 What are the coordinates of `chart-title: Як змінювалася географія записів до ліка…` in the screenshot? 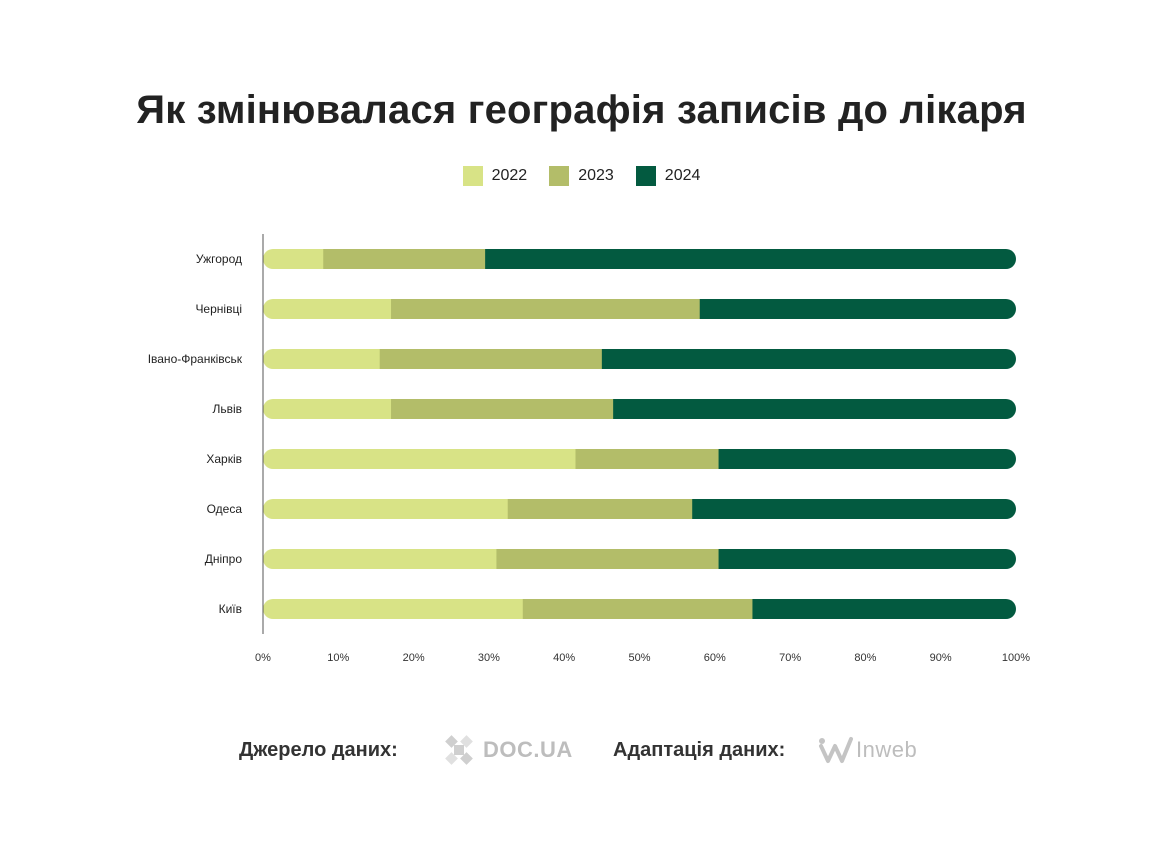 It's located at (581, 110).